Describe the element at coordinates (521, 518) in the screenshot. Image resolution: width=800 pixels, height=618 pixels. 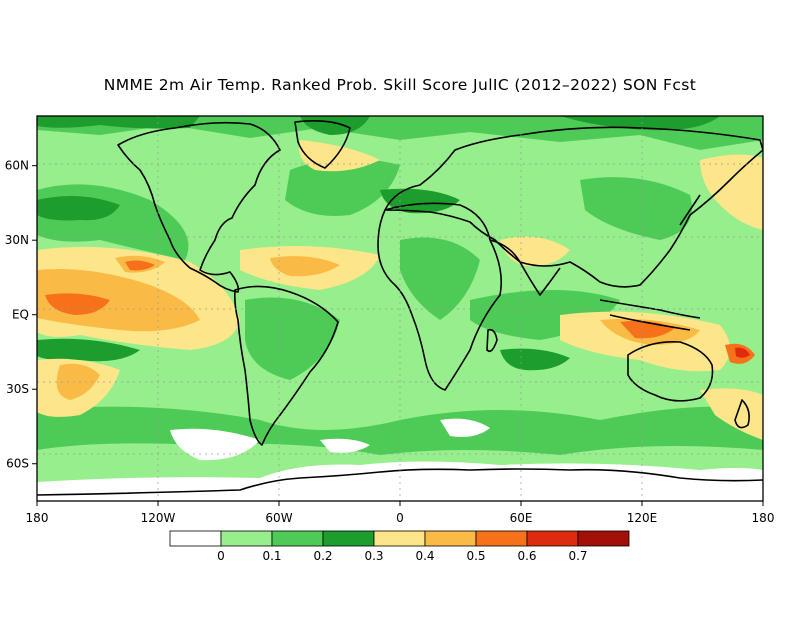
I see `x-tick-label: 60E` at that location.